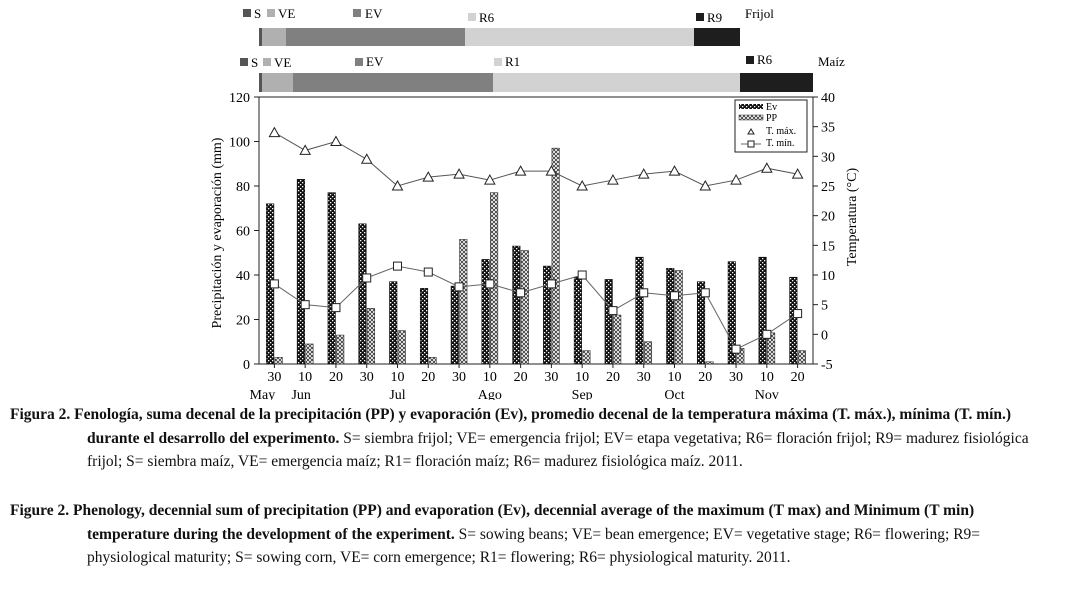 The image size is (1072, 600). I want to click on right-axis-title: Temperatura (°C), so click(852, 217).